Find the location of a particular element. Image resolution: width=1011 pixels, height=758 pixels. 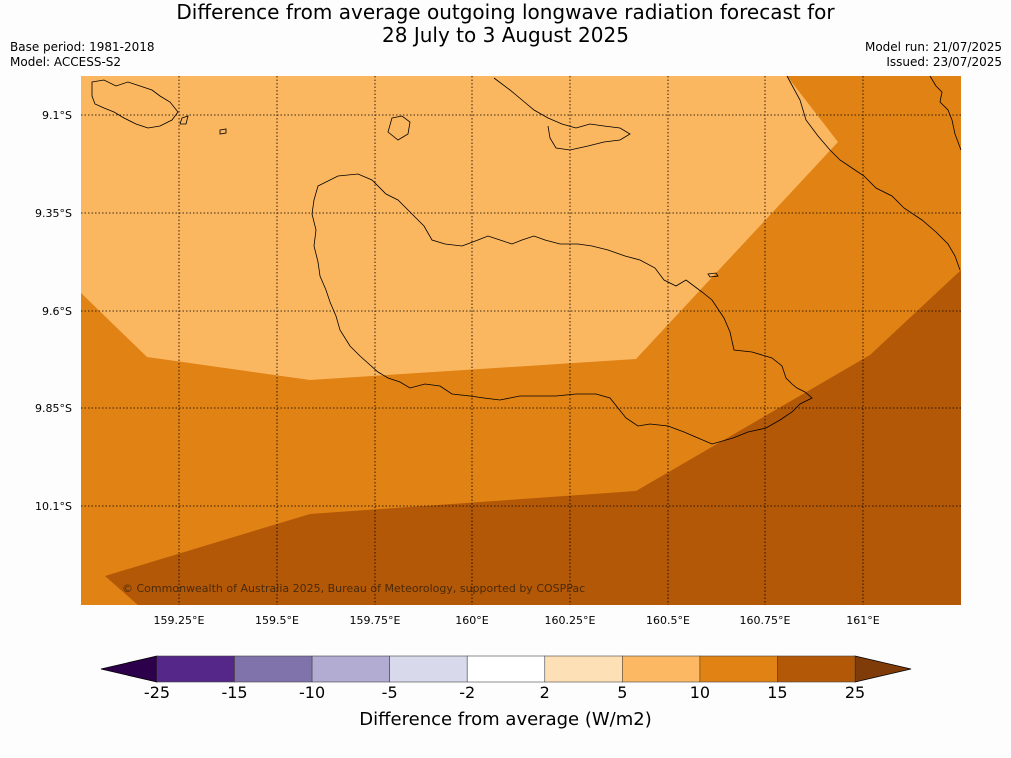

lon-label: 160°E is located at coordinates (471, 620).